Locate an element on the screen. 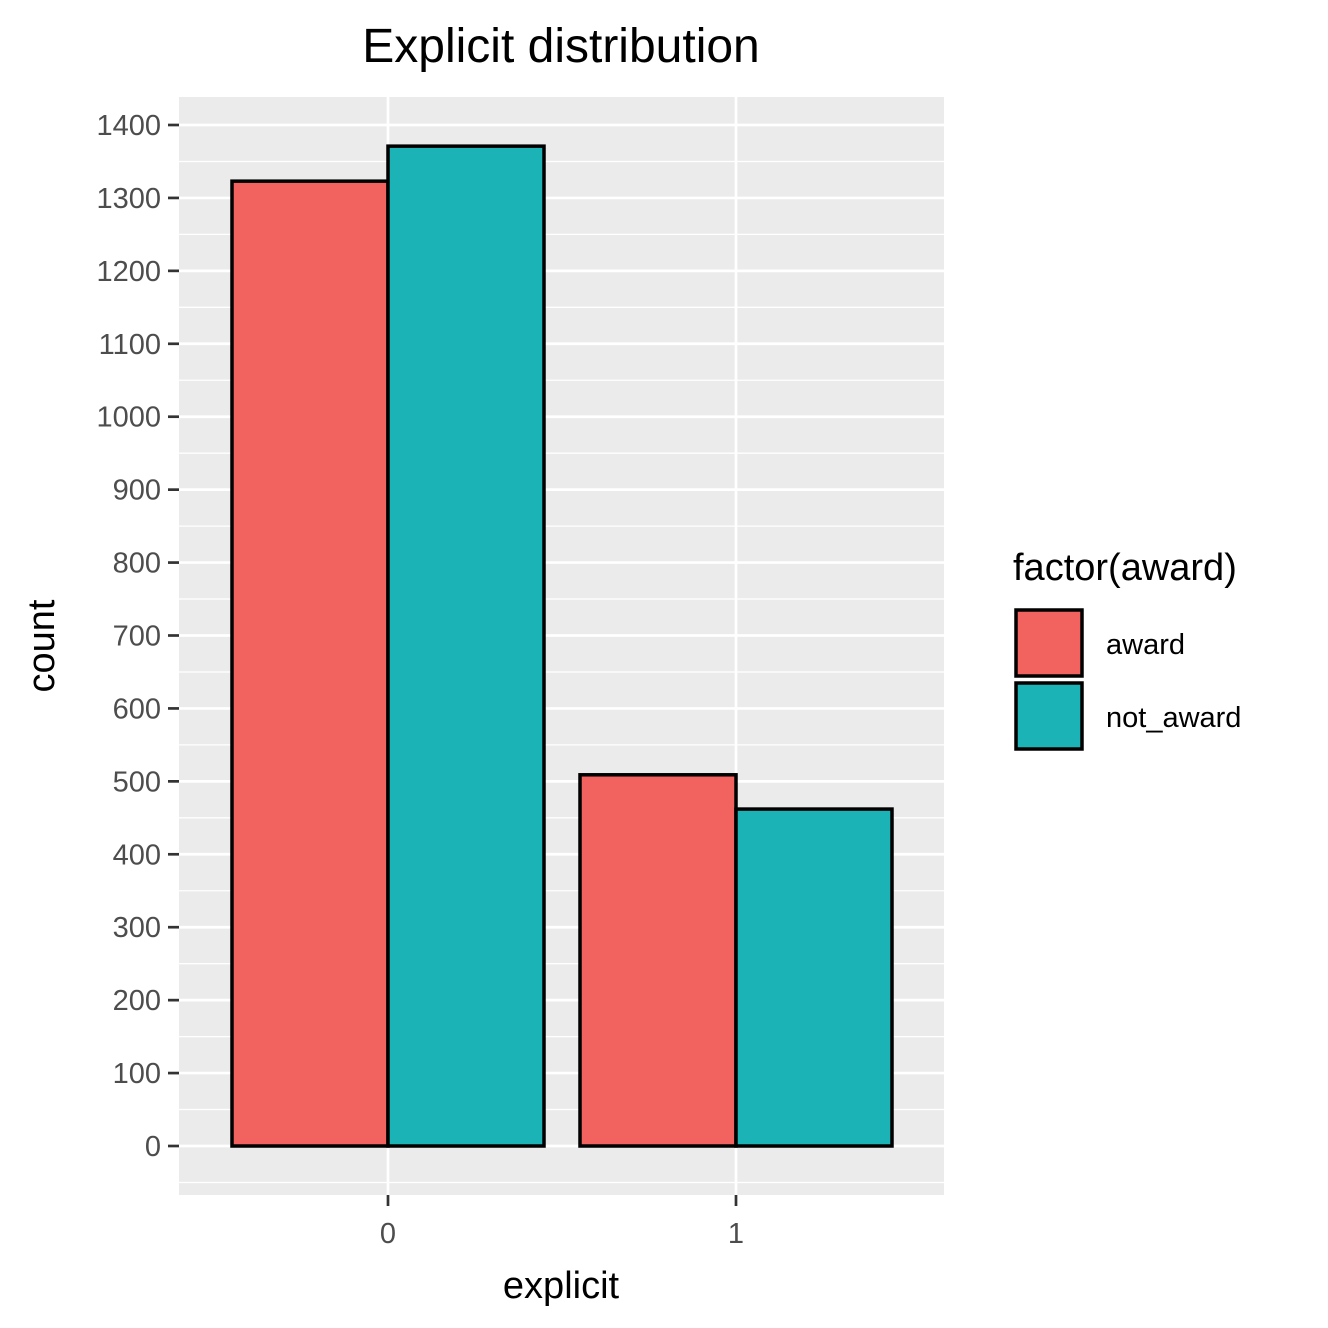  legend-key-award is located at coordinates (1049, 643).